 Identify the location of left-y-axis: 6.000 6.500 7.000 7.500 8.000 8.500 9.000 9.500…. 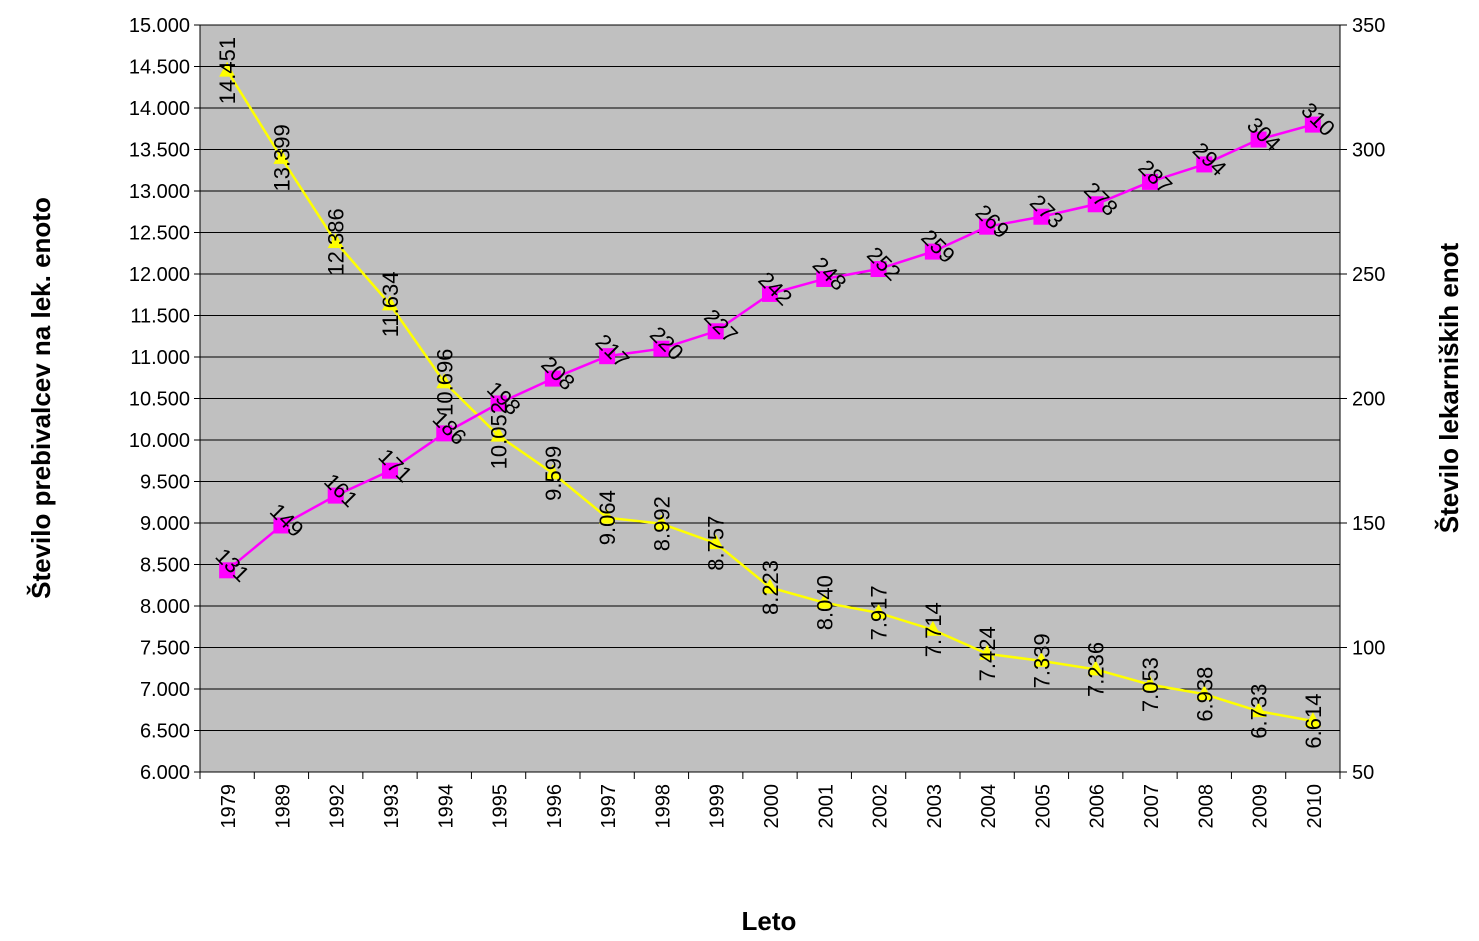
(165, 399).